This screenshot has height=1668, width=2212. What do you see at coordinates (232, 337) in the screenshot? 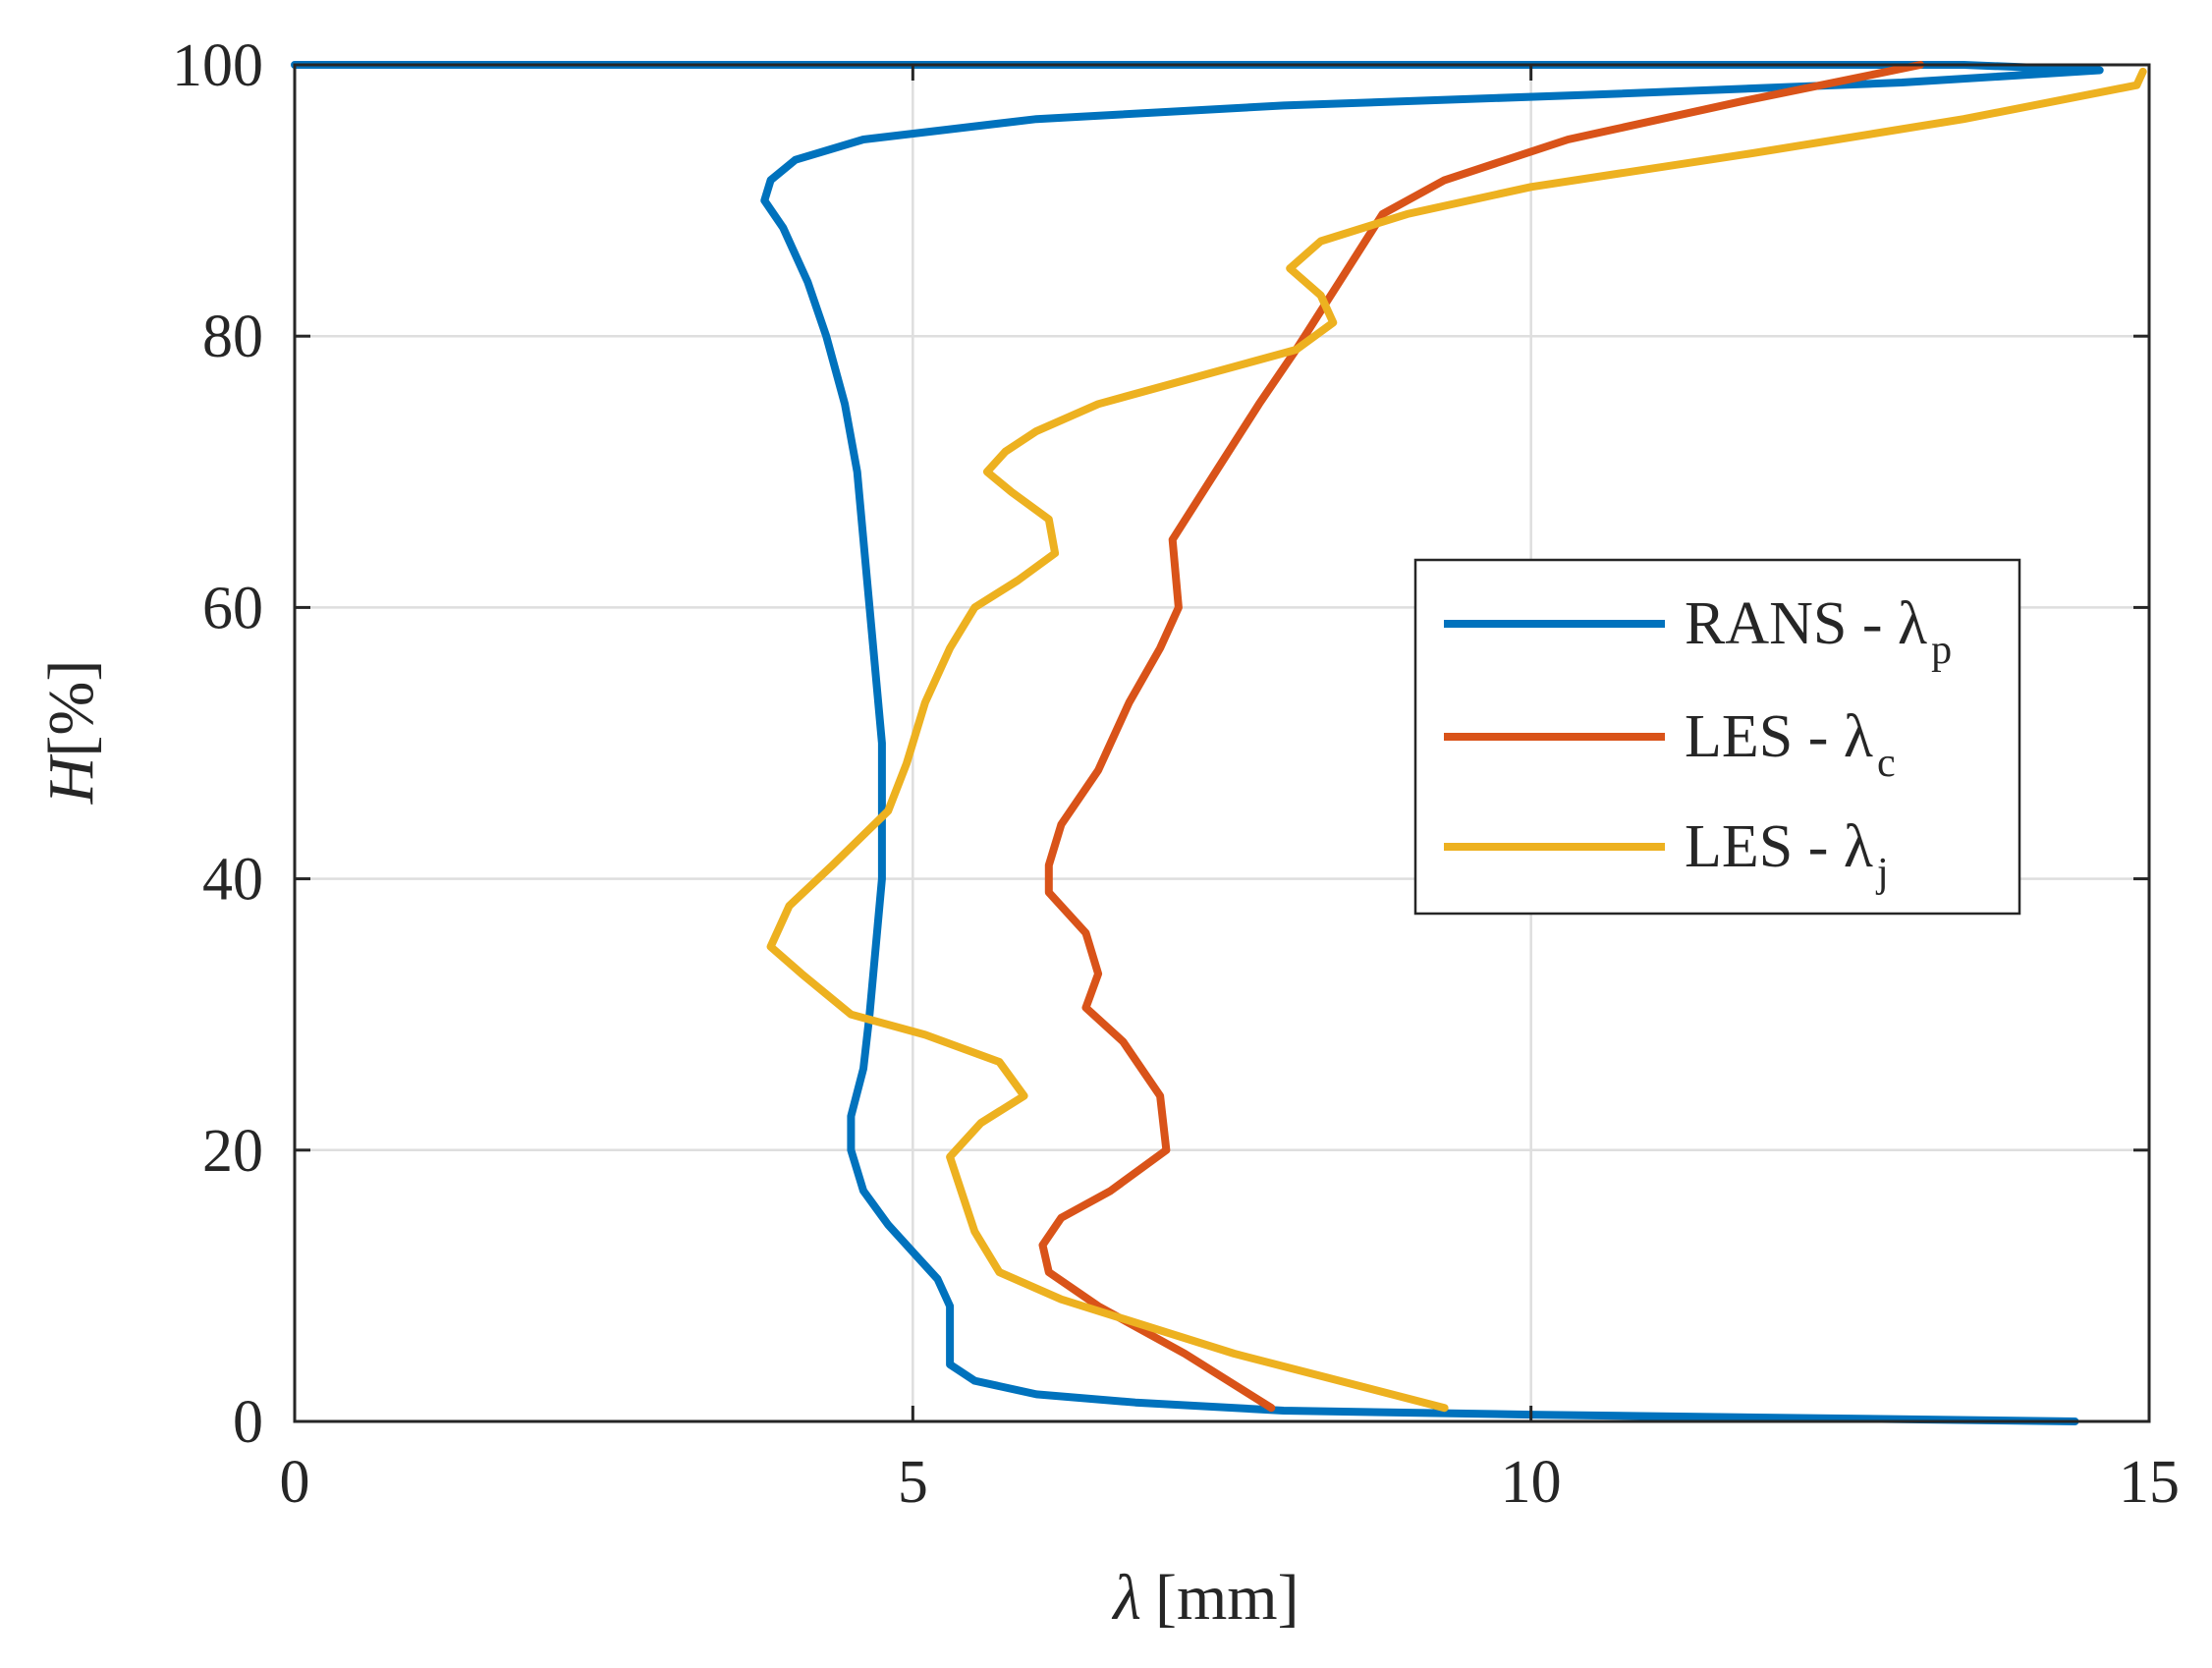
I see `y-tick-label: 80` at bounding box center [232, 337].